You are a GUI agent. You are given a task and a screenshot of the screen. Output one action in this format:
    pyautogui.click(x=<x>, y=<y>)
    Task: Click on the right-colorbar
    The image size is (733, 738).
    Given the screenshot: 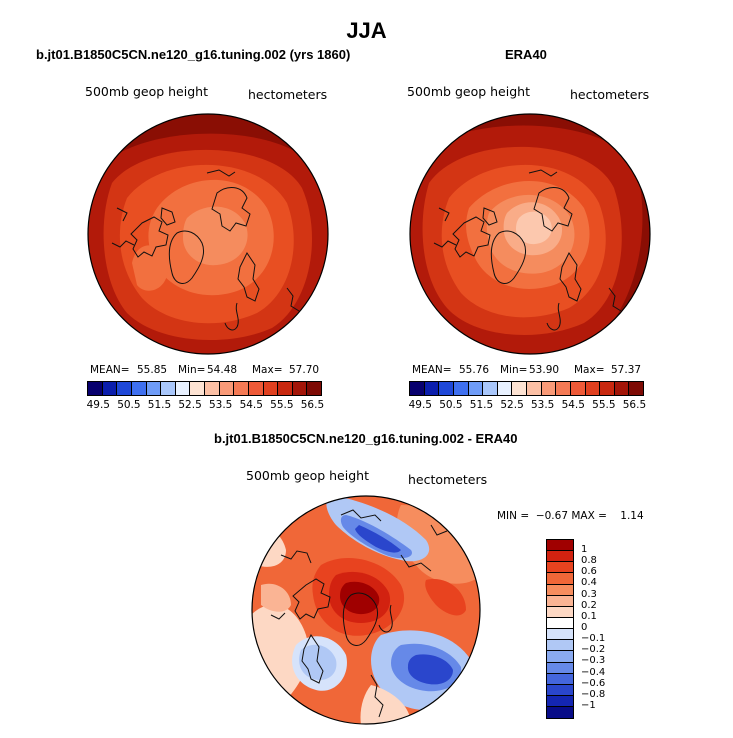 What is the action you would take?
    pyautogui.click(x=526, y=388)
    